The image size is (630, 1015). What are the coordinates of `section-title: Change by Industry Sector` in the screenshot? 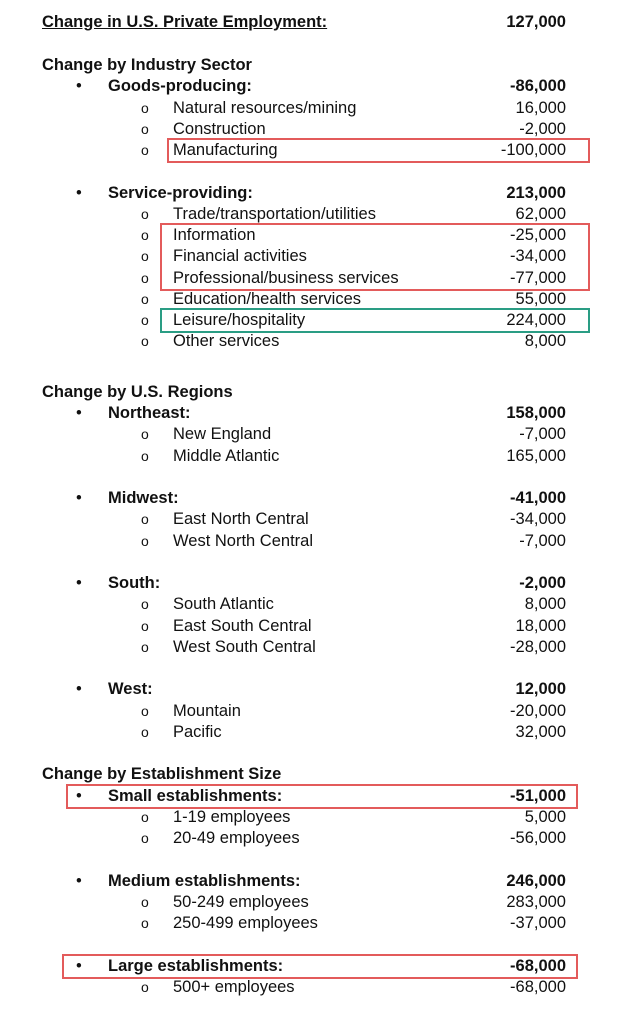 It's located at (147, 65).